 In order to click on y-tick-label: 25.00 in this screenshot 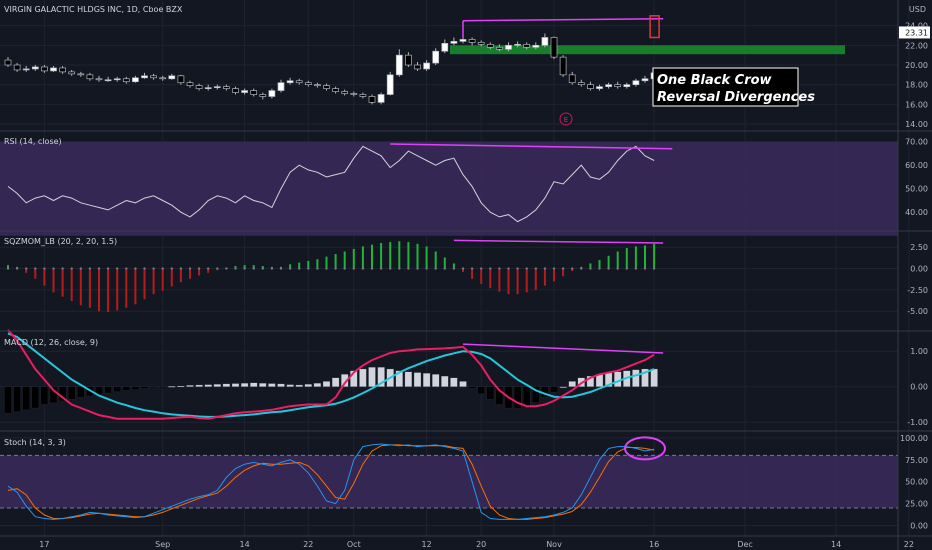, I will do `click(916, 504)`.